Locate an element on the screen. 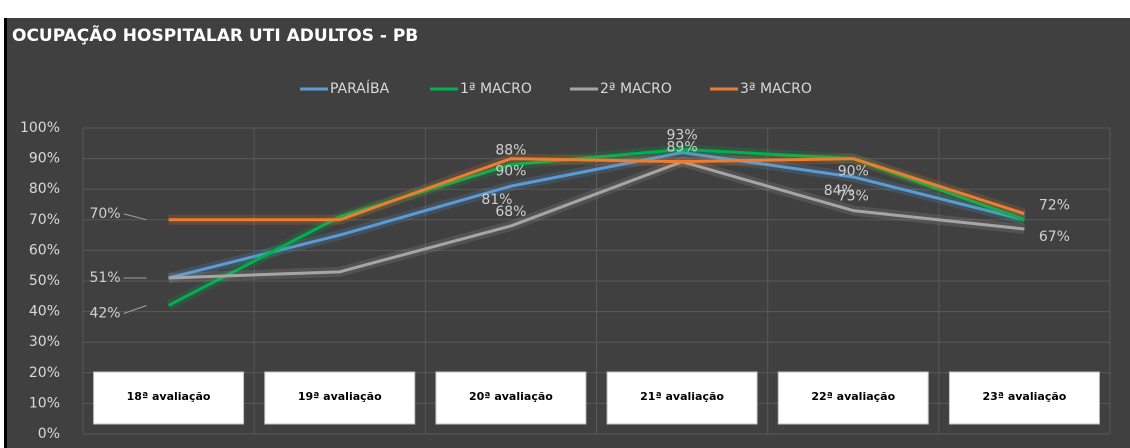 The image size is (1130, 448). x-tick-label: 21ª avaliação is located at coordinates (682, 396).